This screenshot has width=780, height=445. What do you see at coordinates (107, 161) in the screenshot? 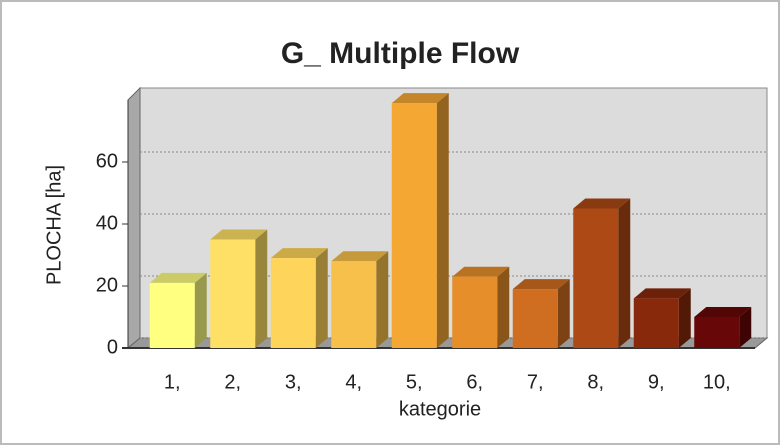
I see `y-tick-label: 60` at bounding box center [107, 161].